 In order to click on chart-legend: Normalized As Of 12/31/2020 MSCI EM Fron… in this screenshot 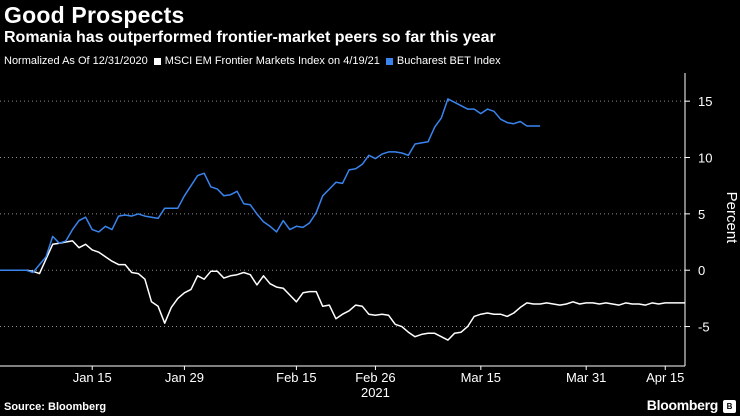, I will do `click(252, 61)`.